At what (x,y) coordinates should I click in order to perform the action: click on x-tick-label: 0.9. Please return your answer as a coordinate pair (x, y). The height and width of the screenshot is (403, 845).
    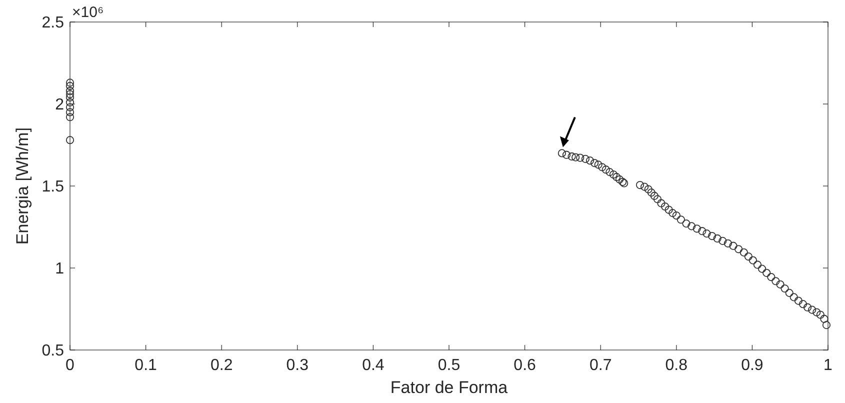
    Looking at the image, I should click on (752, 365).